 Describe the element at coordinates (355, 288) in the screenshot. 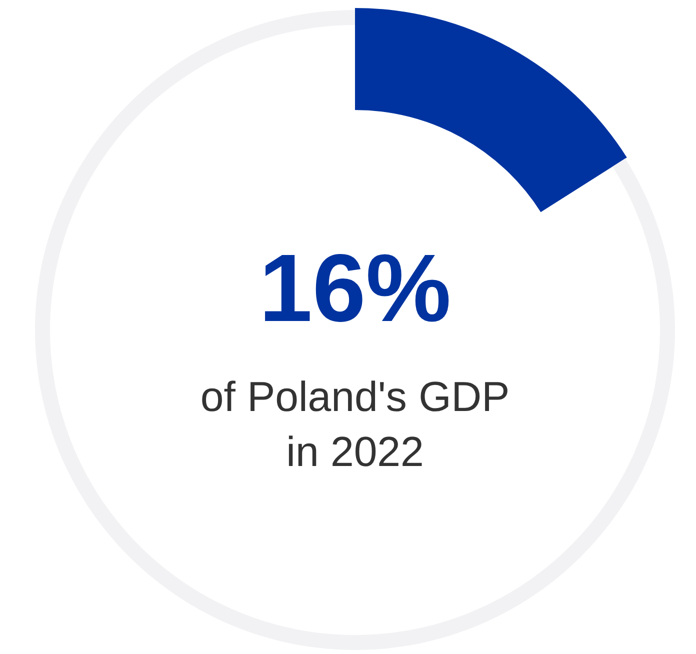

I see `data-label: 16%` at that location.